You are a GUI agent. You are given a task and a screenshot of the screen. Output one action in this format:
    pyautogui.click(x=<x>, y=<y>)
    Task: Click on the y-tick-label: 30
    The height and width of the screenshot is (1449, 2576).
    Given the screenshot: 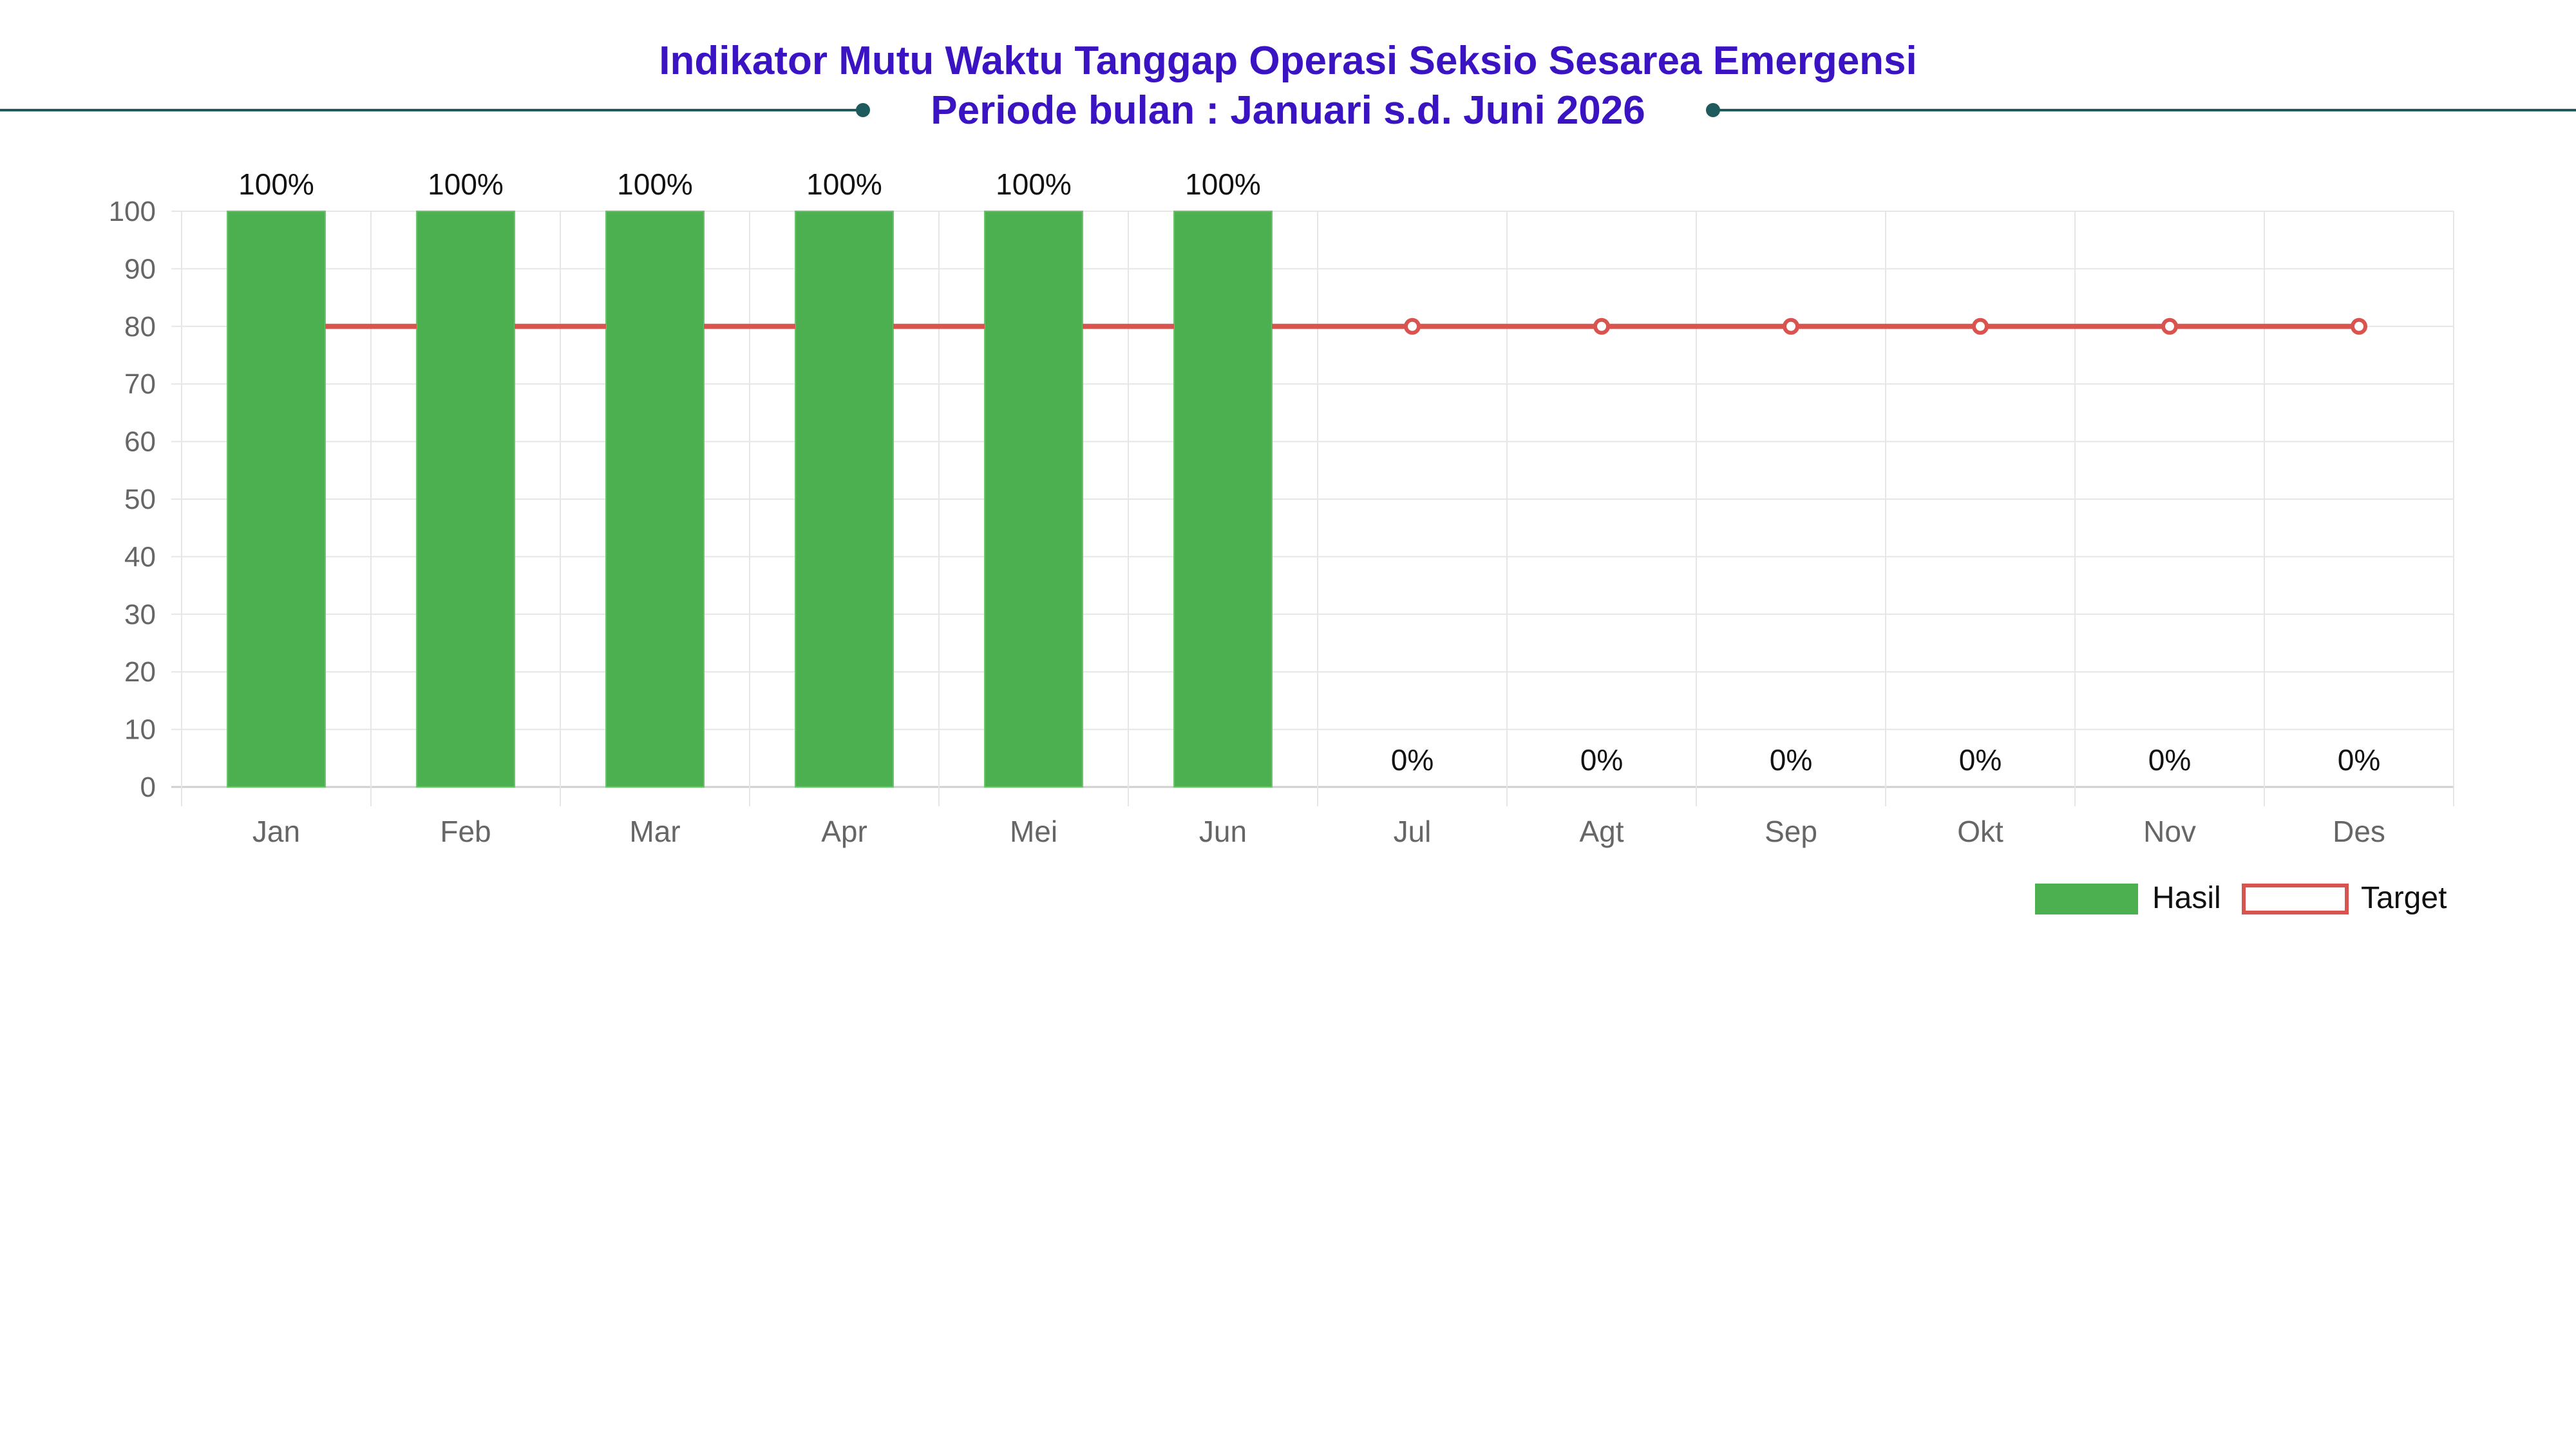 What is the action you would take?
    pyautogui.click(x=140, y=614)
    